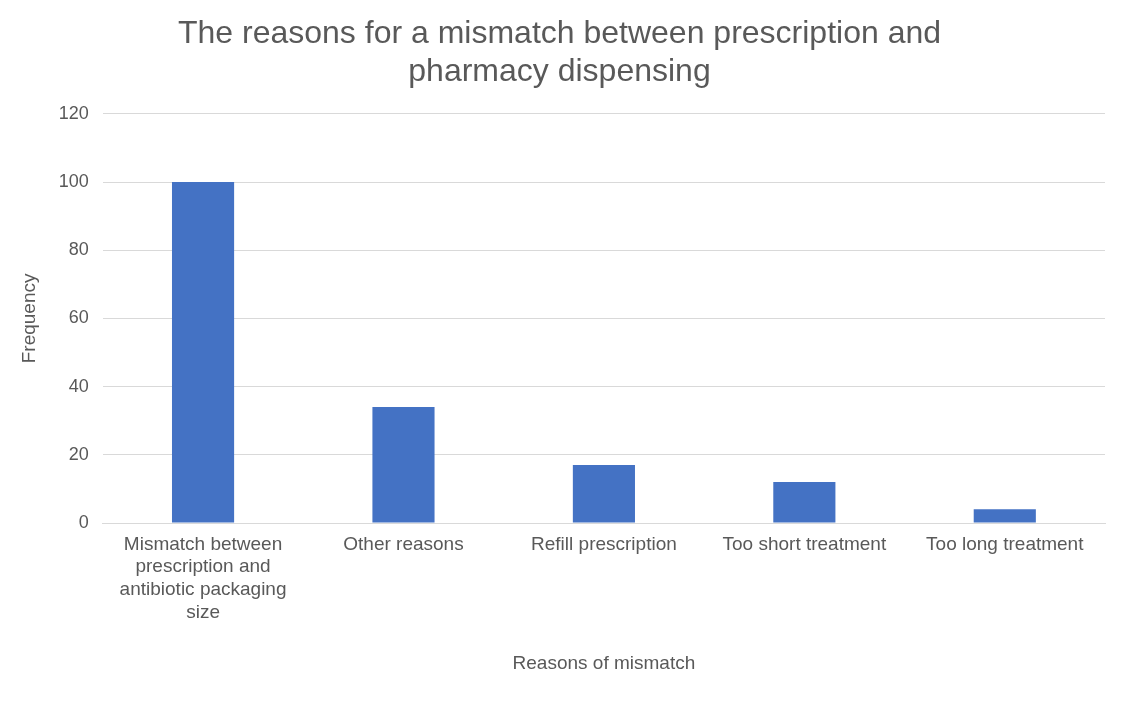  I want to click on x-tick-label: Other reasons, so click(403, 543).